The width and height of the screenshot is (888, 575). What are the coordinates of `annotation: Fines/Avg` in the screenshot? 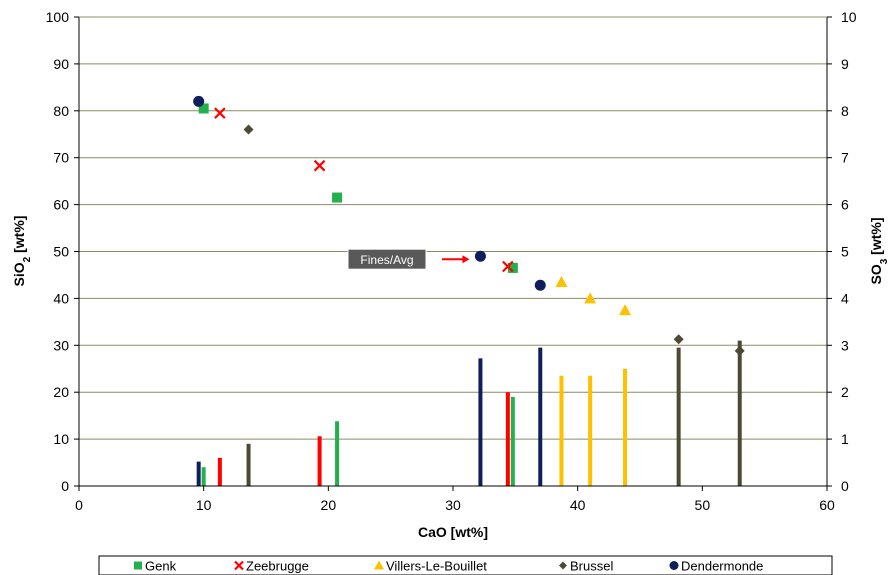 It's located at (408, 259).